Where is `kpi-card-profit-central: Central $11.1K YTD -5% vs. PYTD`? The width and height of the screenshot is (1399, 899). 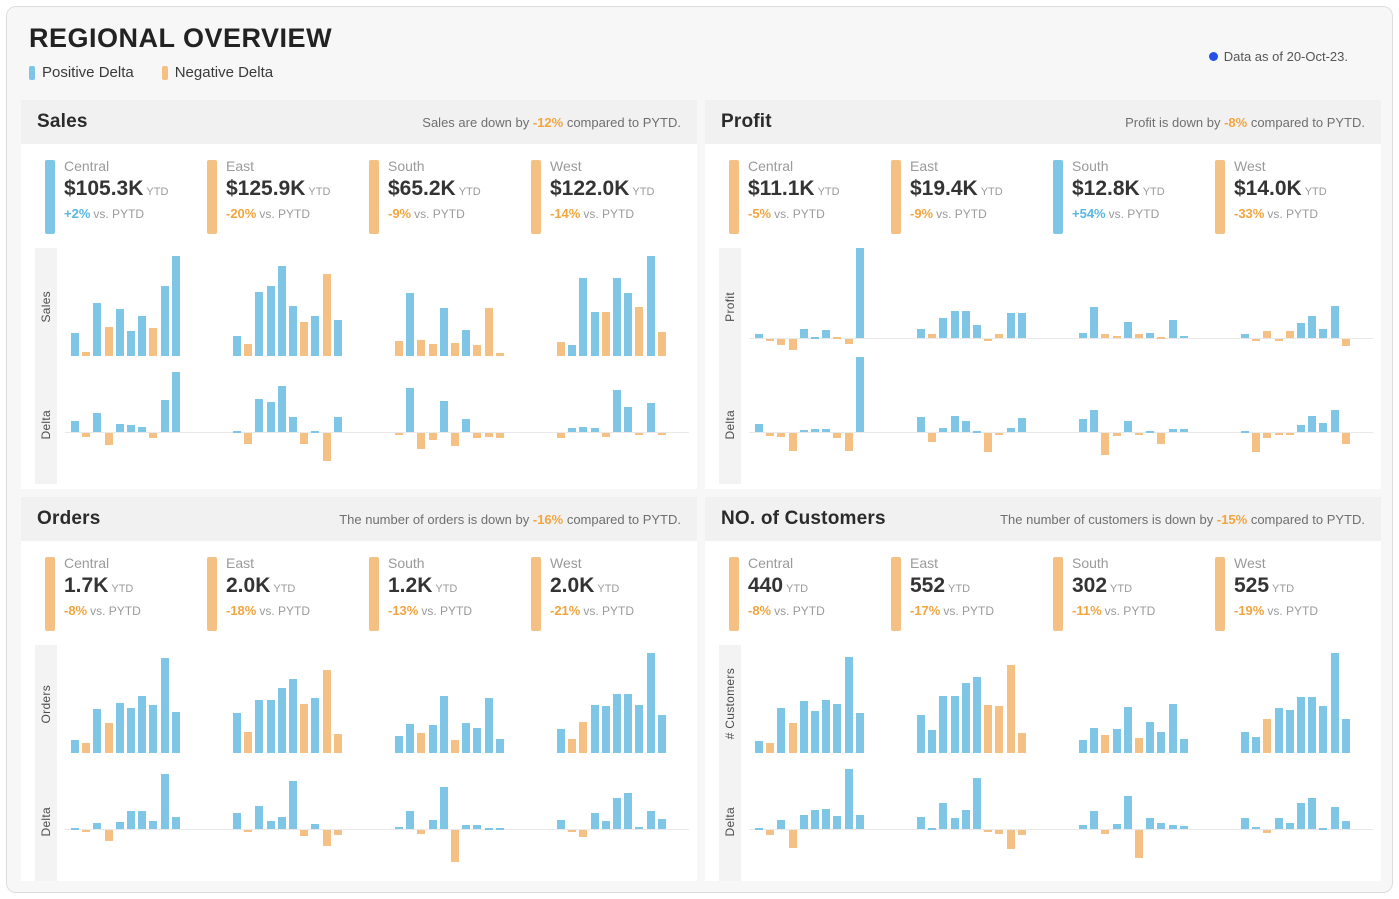 kpi-card-profit-central: Central $11.1K YTD -5% vs. PYTD is located at coordinates (810, 201).